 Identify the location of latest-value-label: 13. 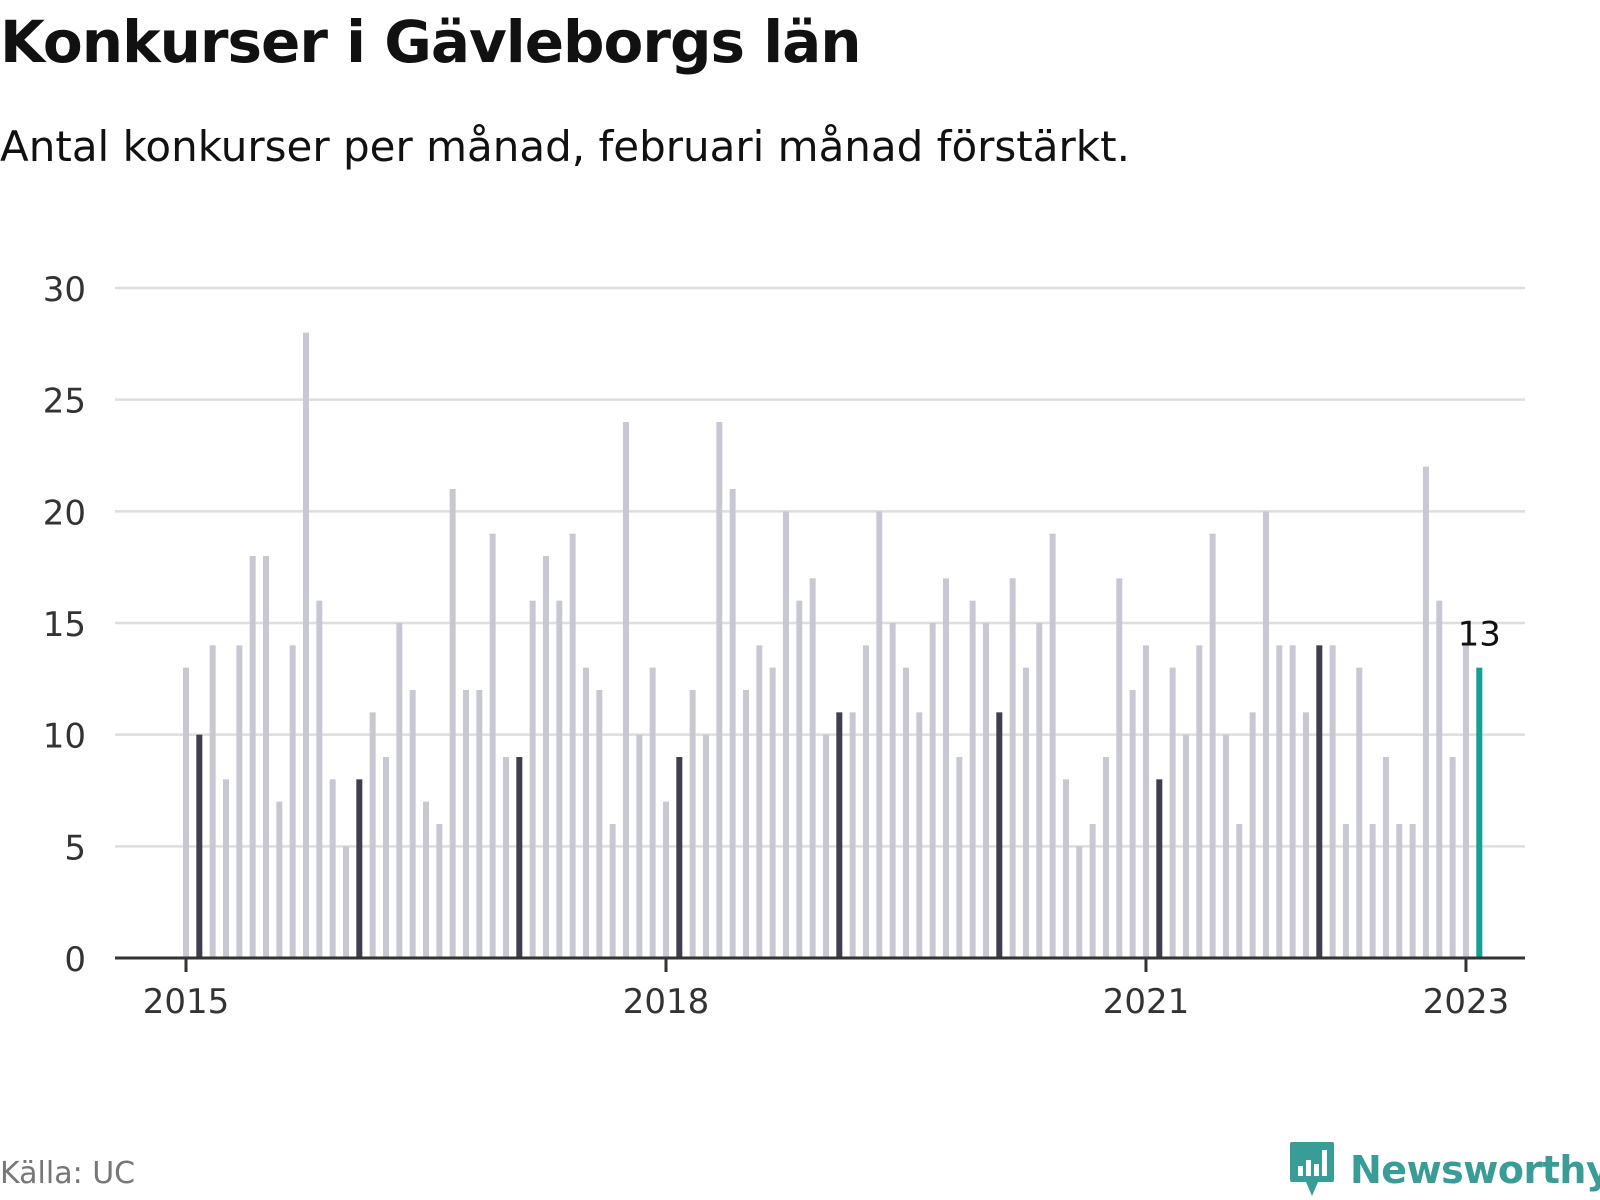
(1479, 635).